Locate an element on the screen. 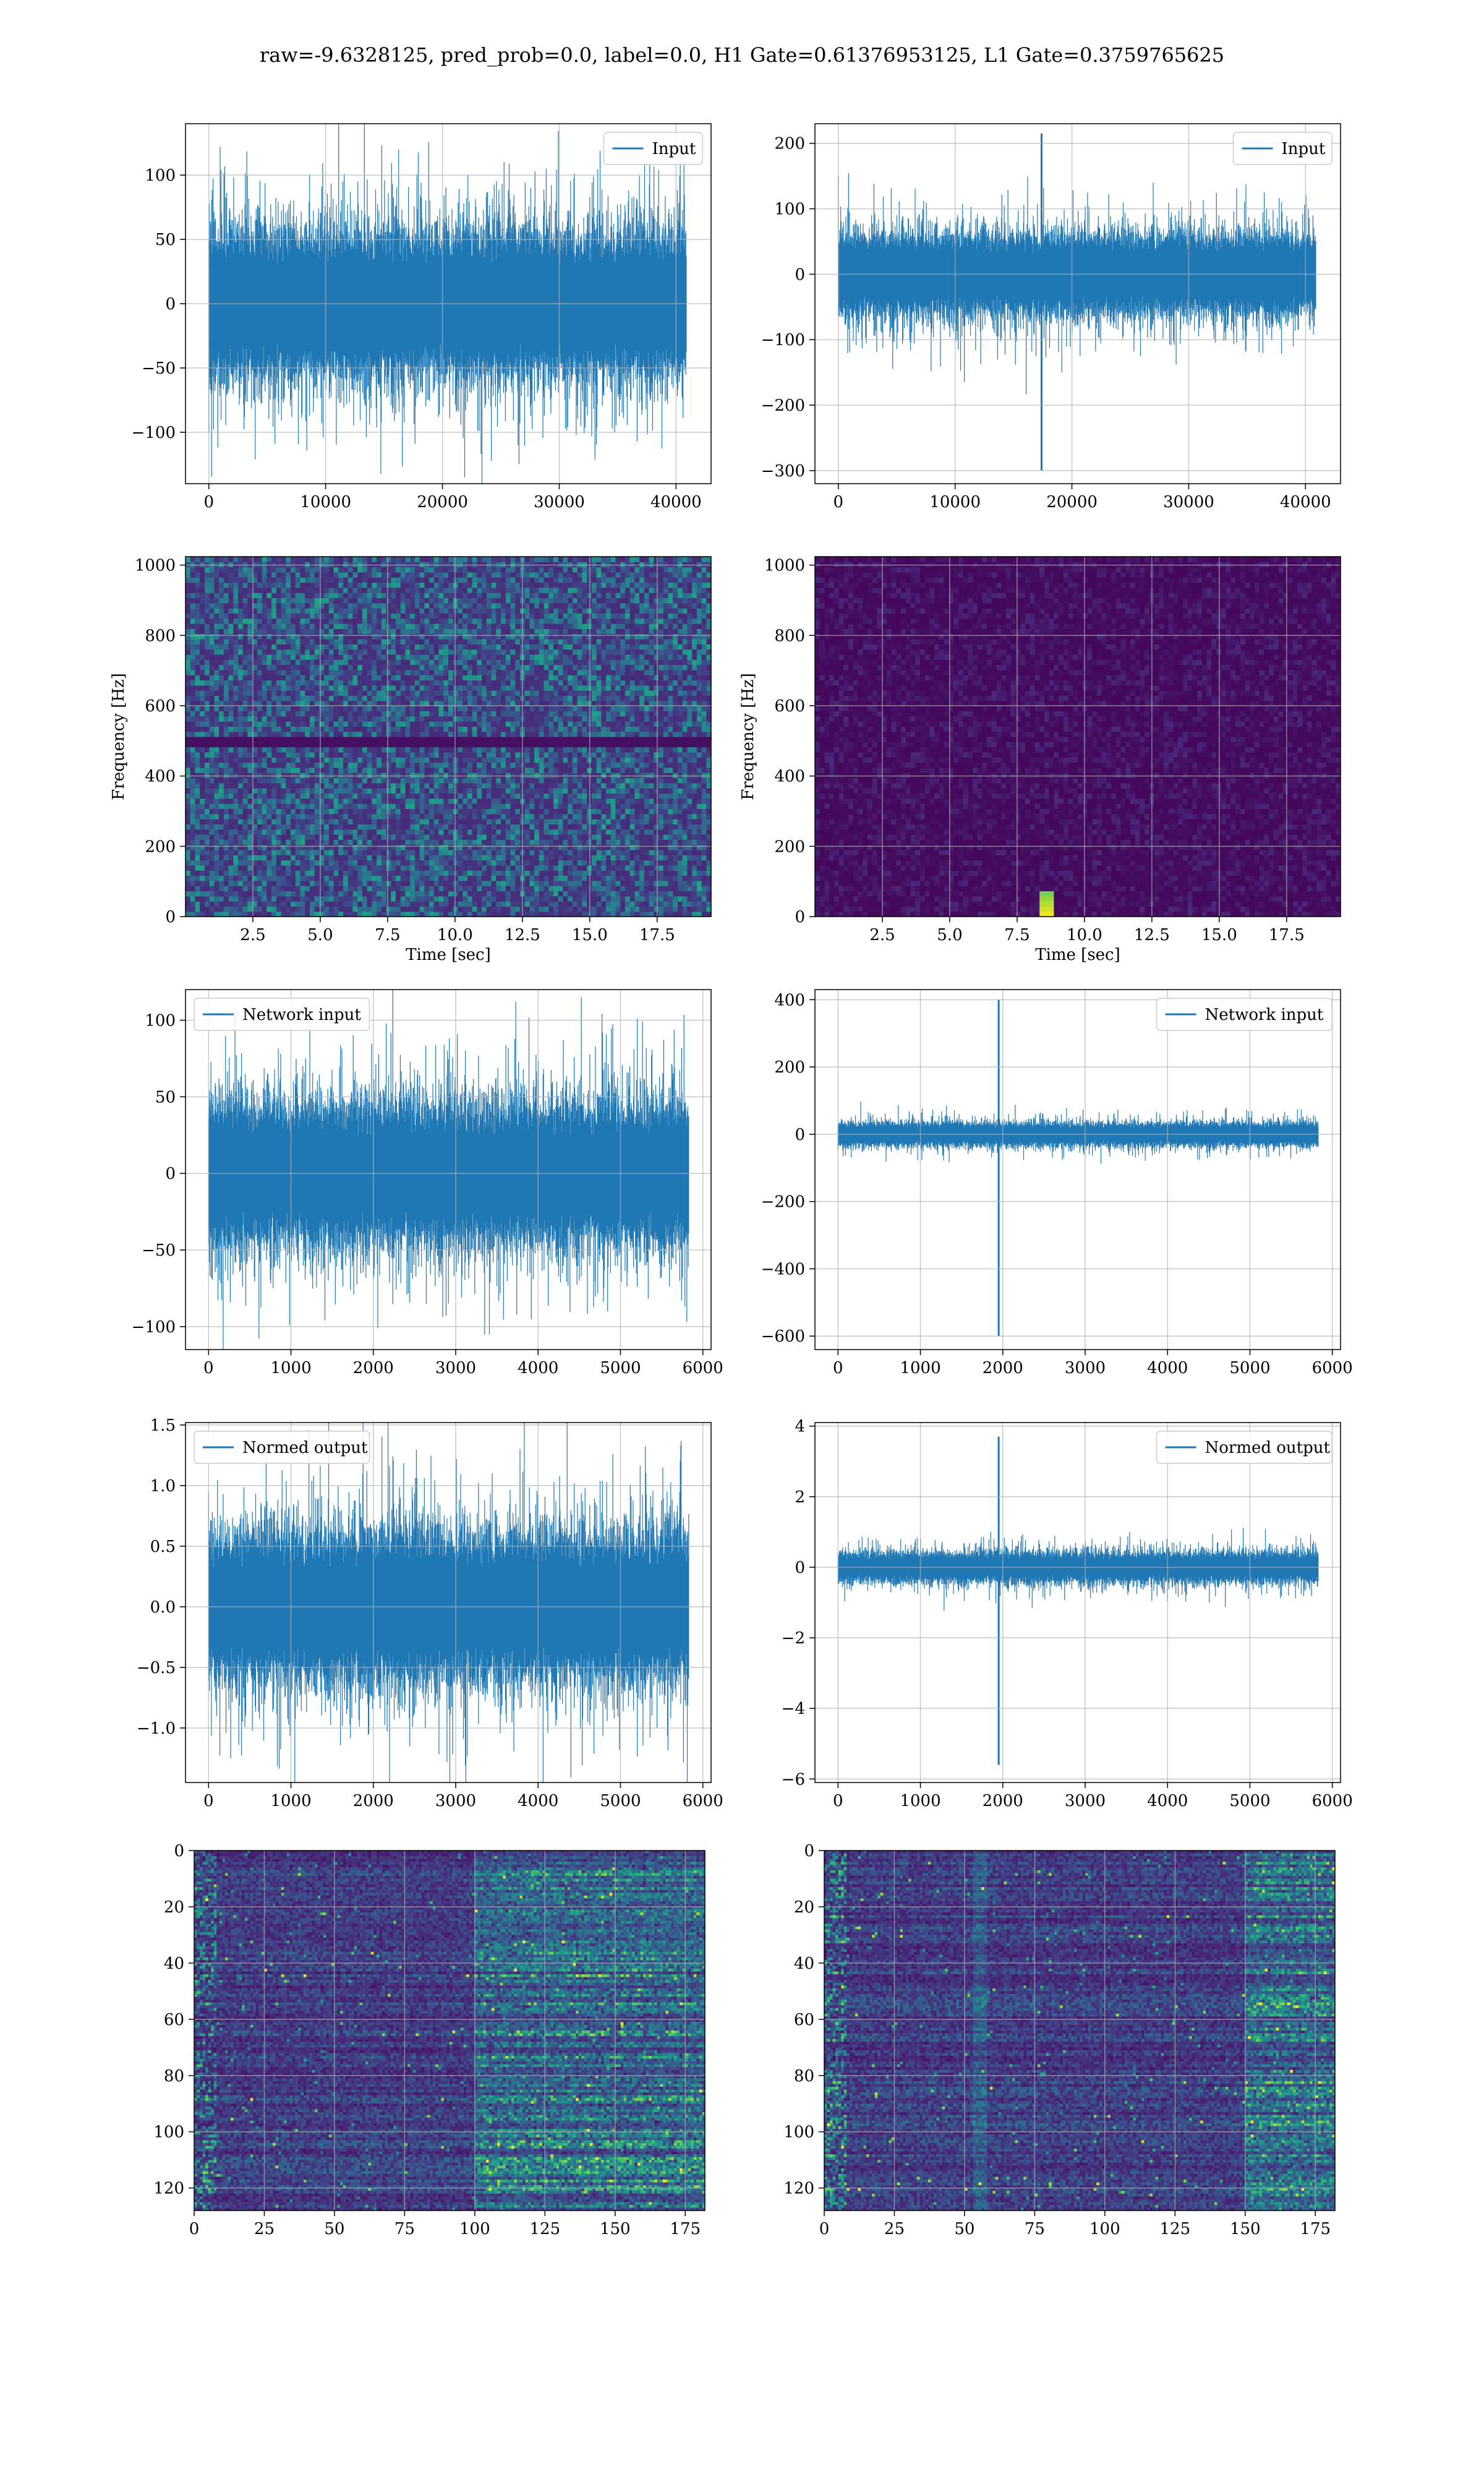 This screenshot has height=2474, width=1484. legend: Normed output is located at coordinates (1245, 1447).